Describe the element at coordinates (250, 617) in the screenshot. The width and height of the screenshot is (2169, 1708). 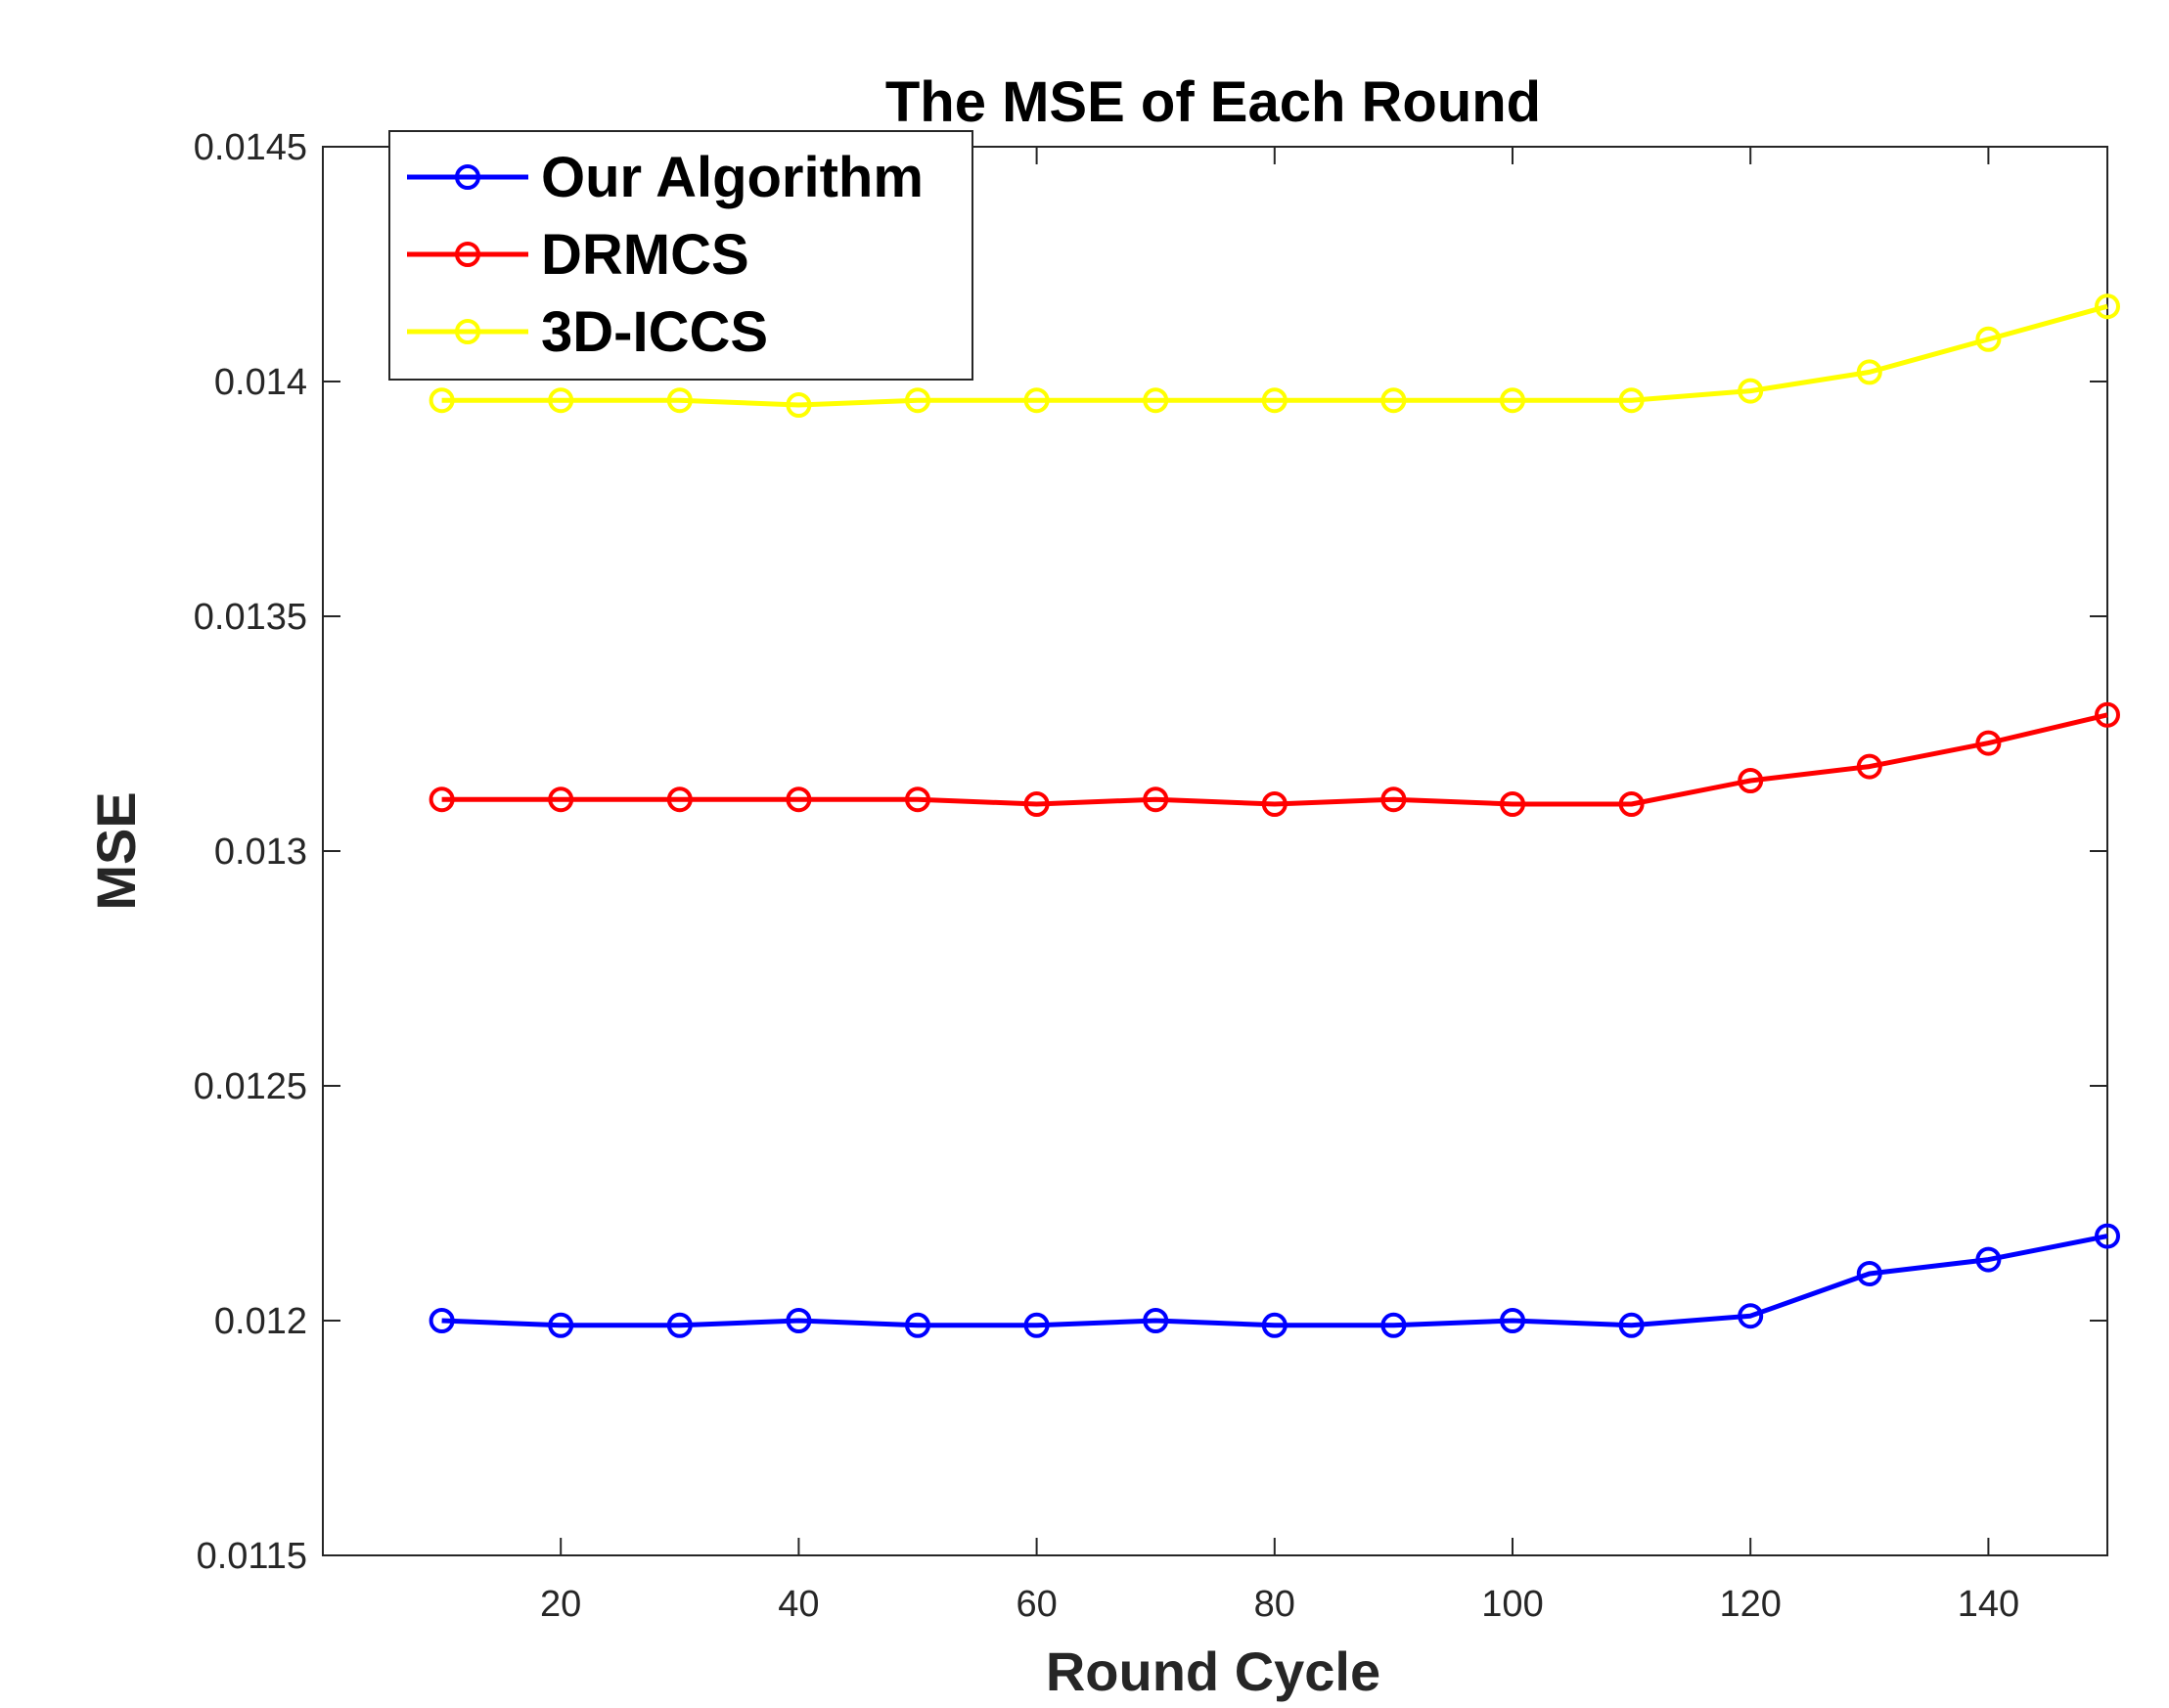
I see `y-tick-label: 0.0135` at that location.